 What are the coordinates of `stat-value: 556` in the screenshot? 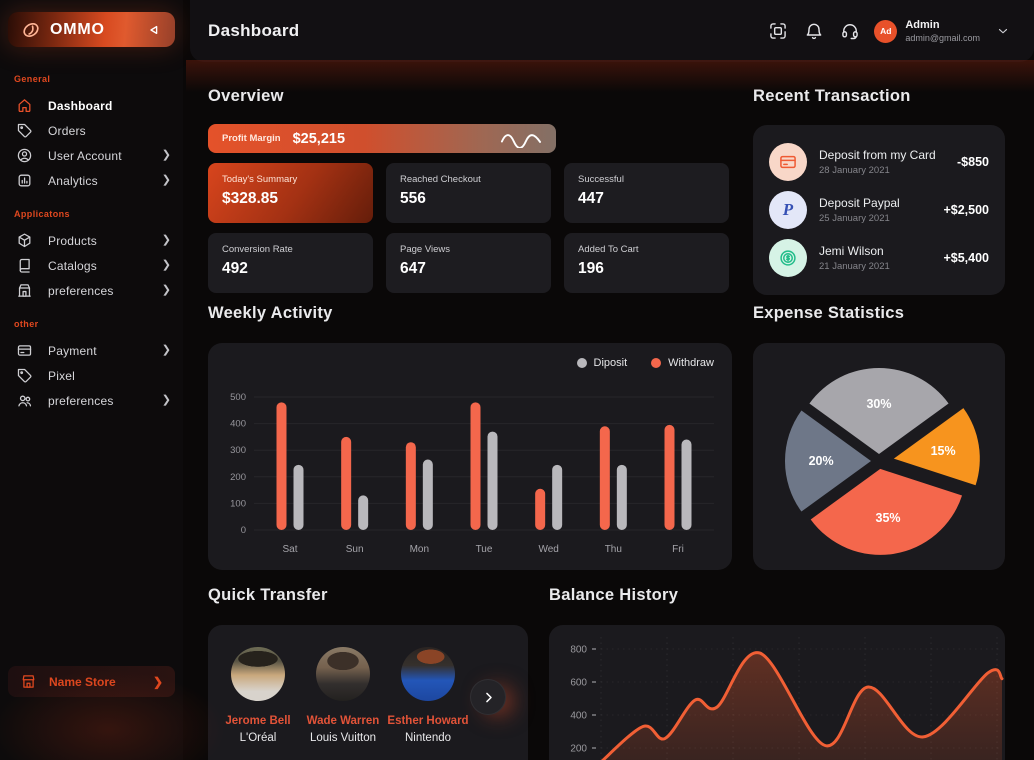 It's located at (413, 198).